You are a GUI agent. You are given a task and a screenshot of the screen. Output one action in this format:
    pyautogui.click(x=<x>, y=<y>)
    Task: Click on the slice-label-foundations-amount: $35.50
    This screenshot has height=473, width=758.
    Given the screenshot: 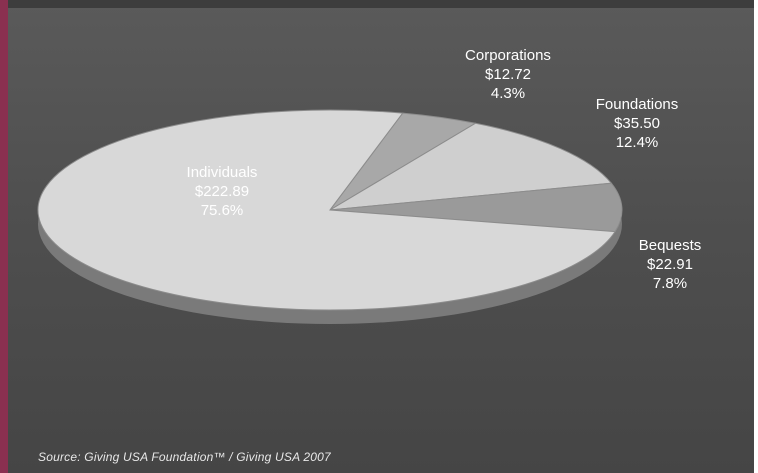 What is the action you would take?
    pyautogui.click(x=637, y=123)
    